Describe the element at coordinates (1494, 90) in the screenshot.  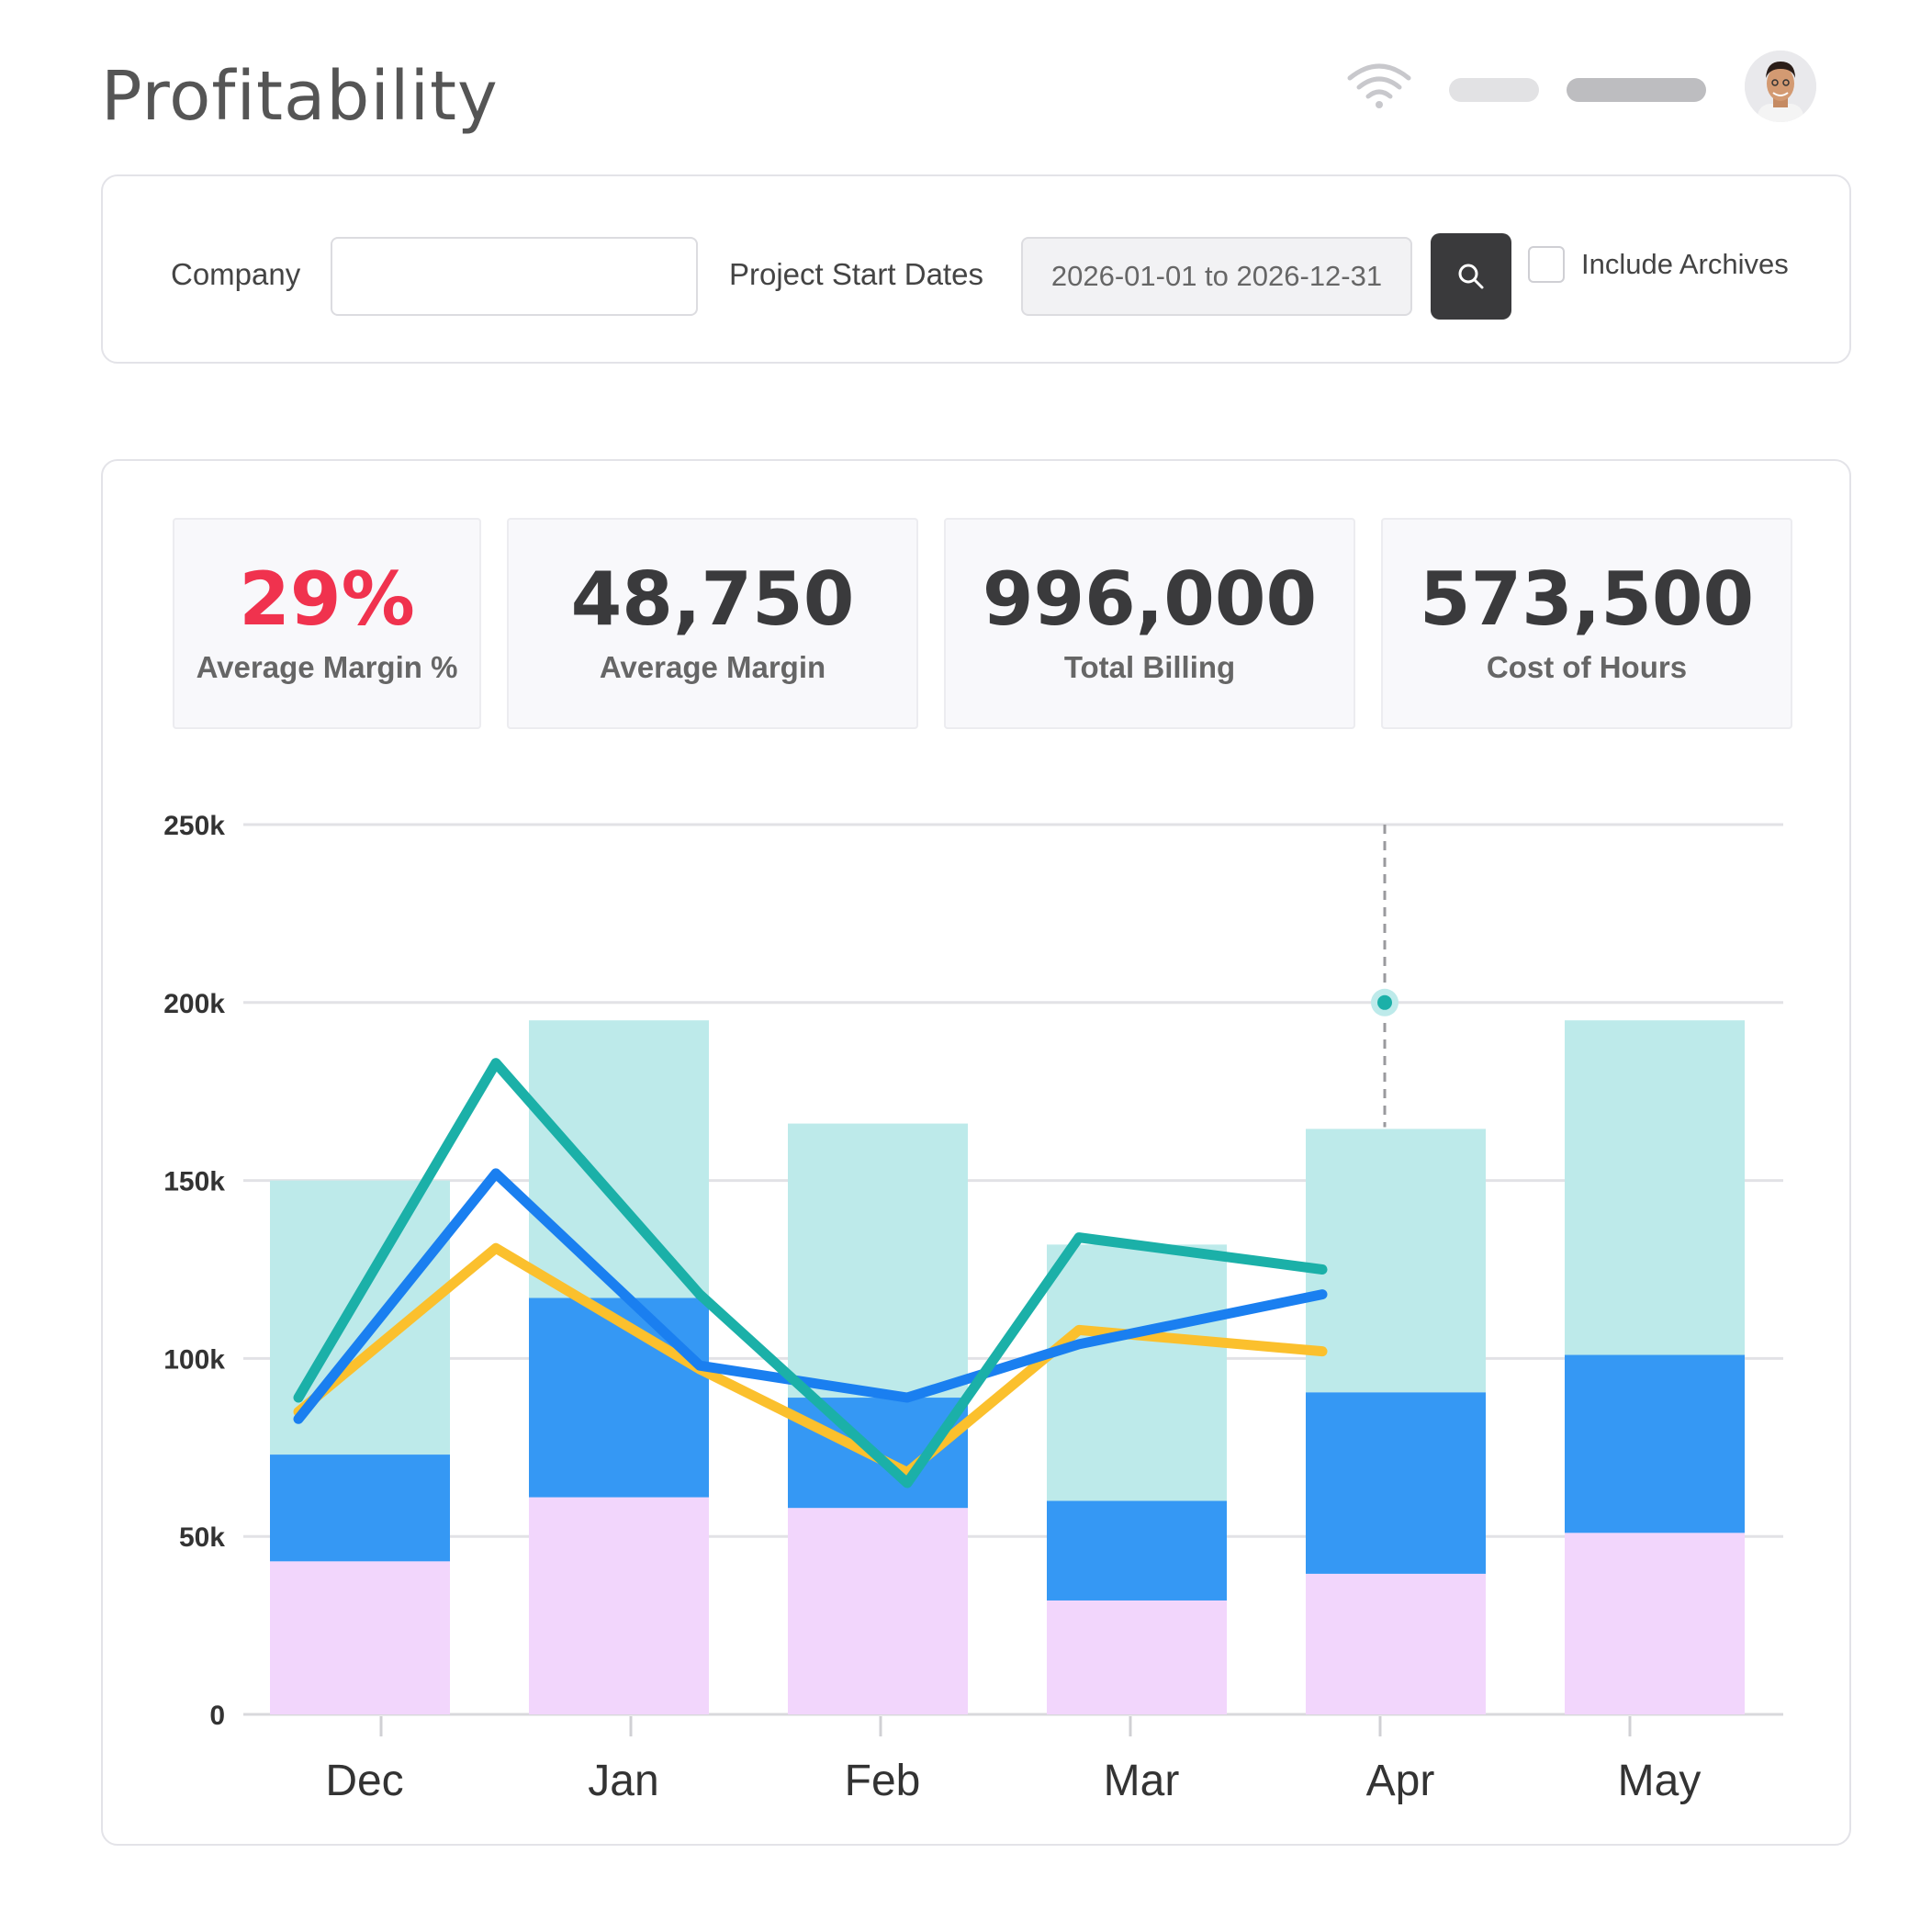
I see `status-pill` at that location.